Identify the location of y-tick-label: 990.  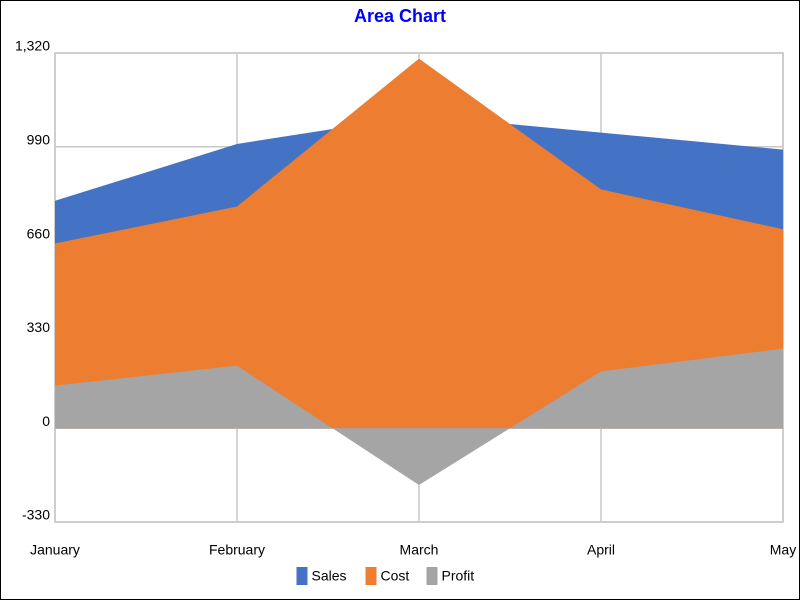
(39, 140).